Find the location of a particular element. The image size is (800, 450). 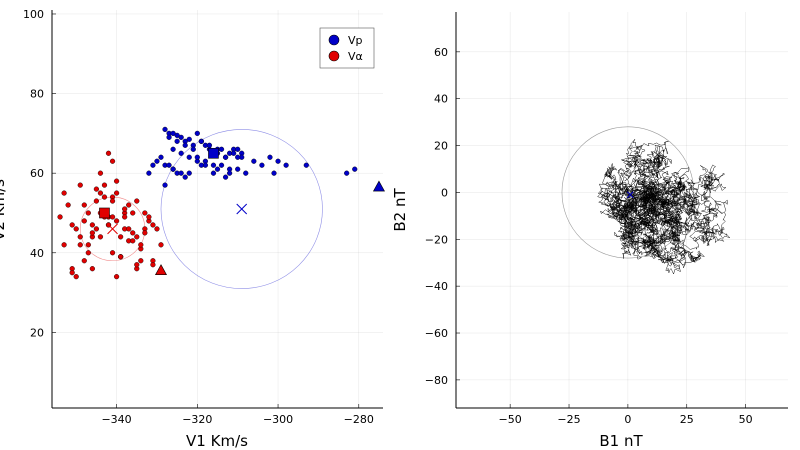

right-y-tick-label: 0 is located at coordinates (444, 192).